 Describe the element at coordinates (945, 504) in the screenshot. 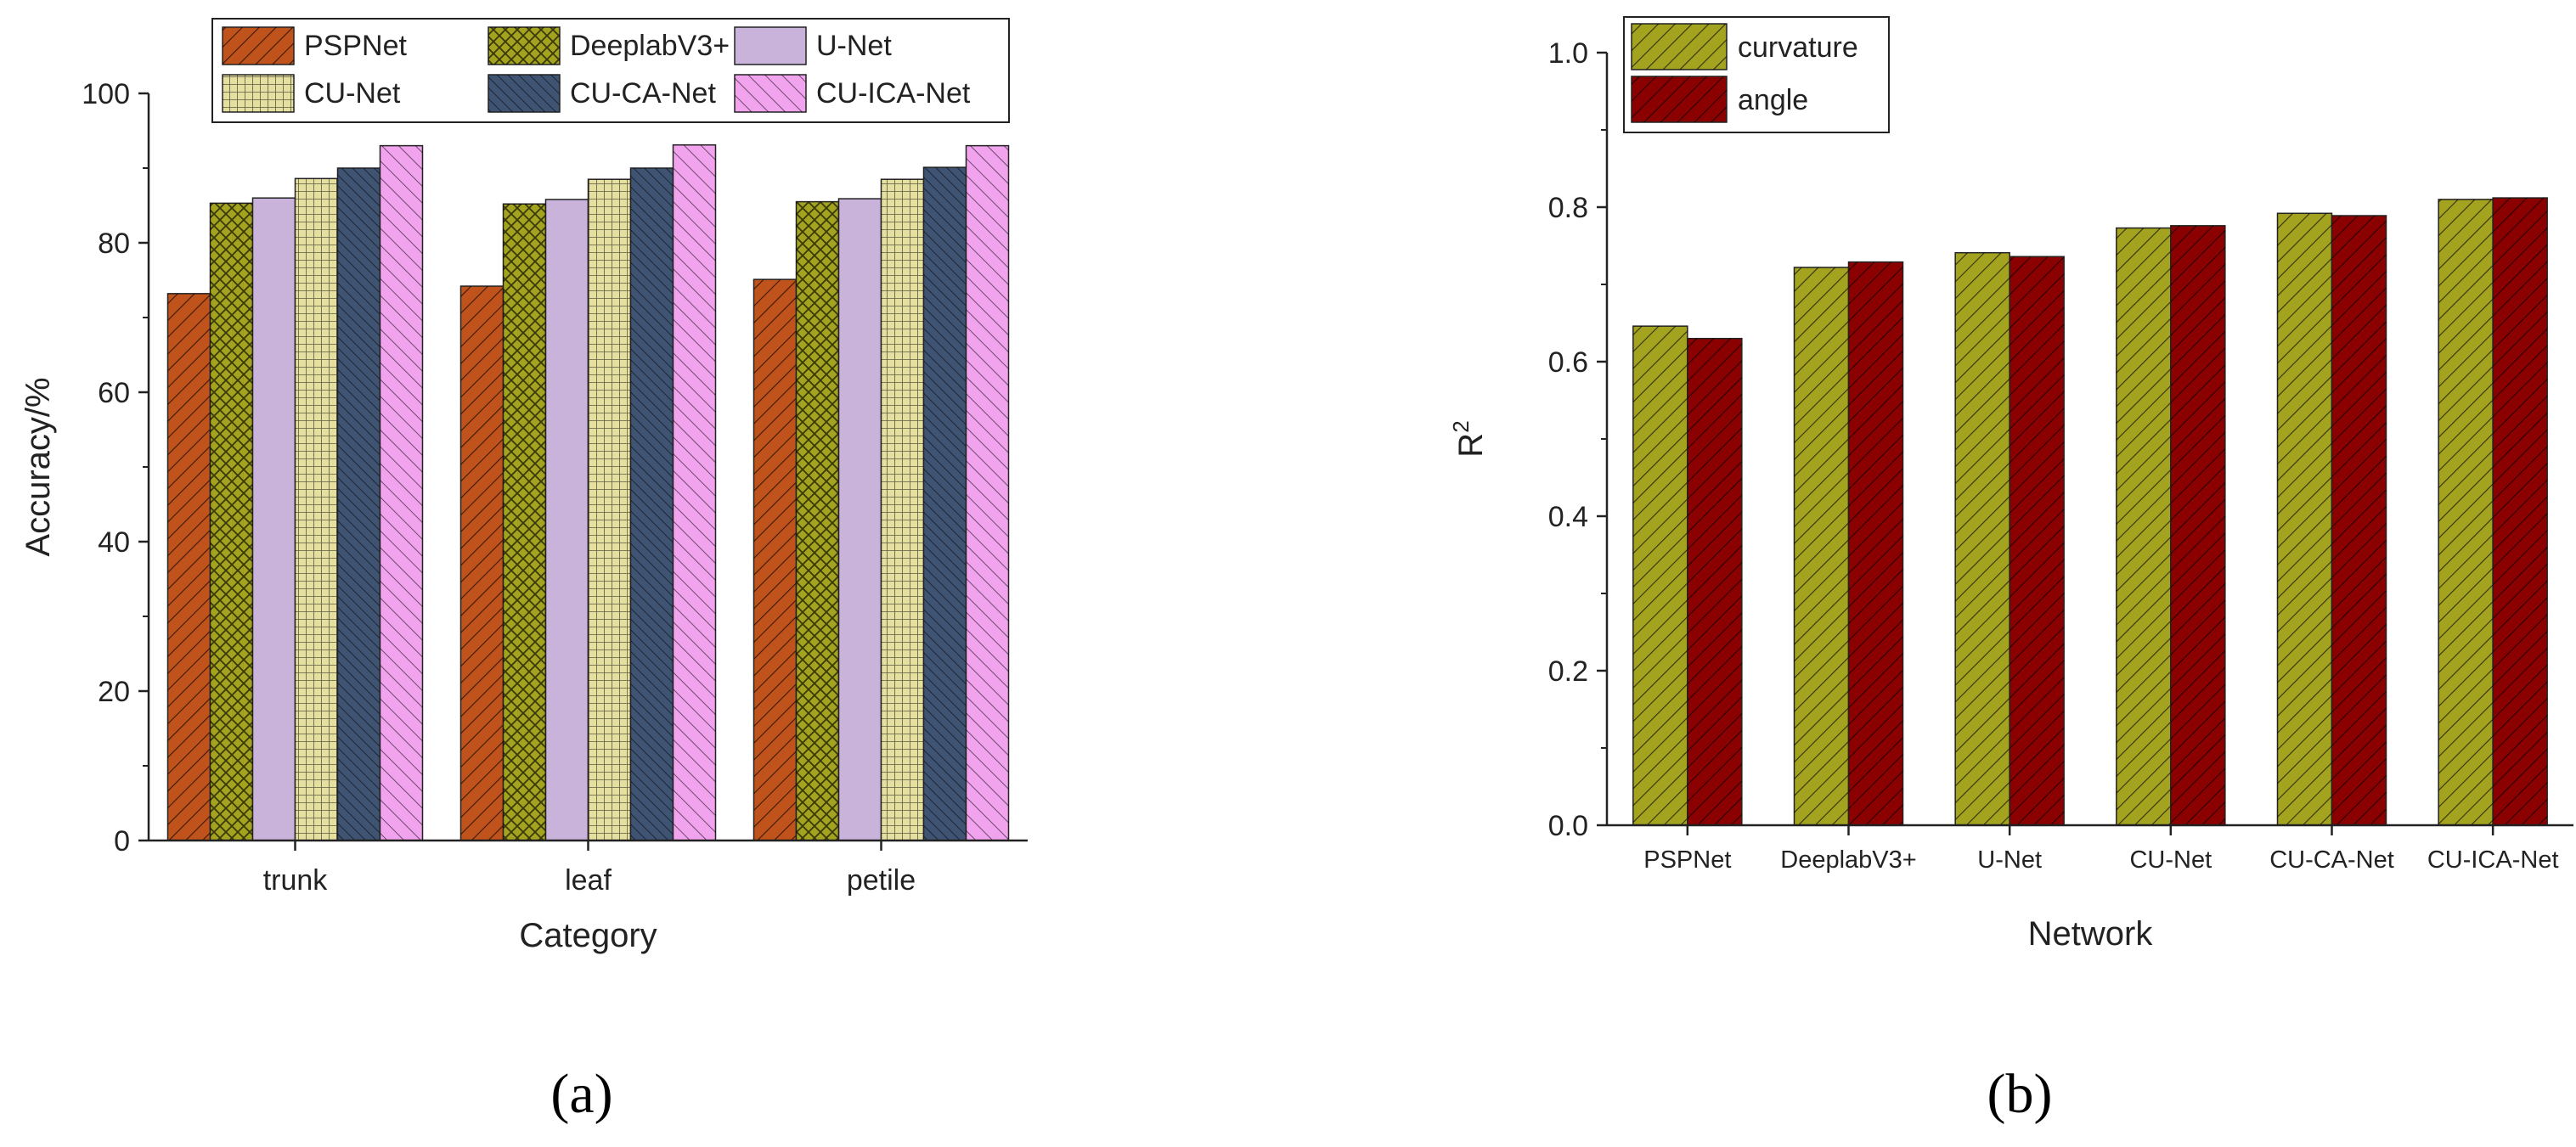

I see `bar-cu-ca-net-petile-pattern` at that location.